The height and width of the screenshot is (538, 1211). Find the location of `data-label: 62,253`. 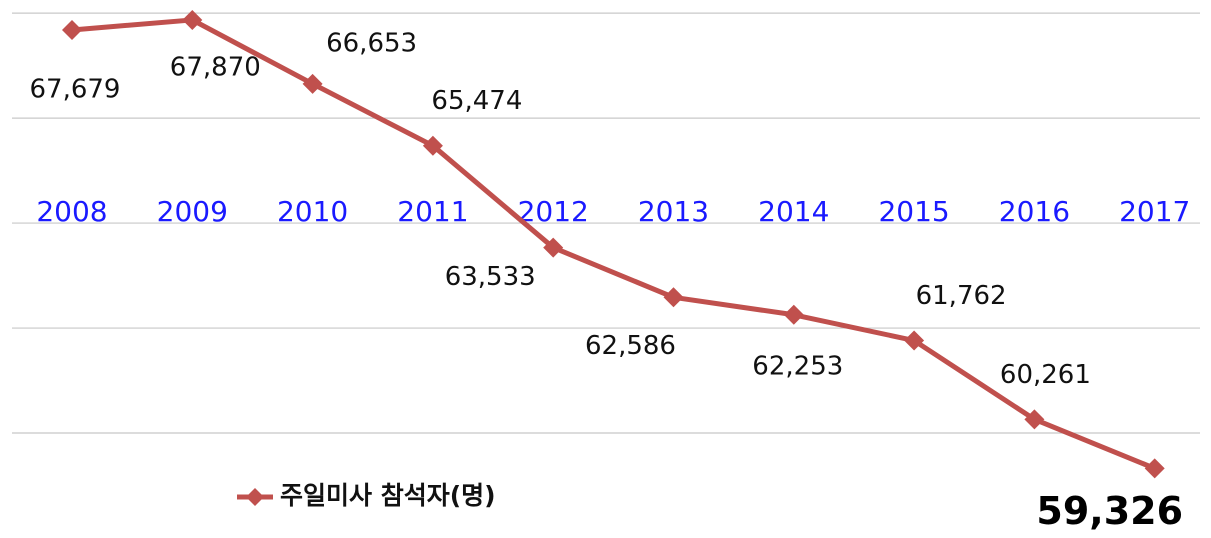

data-label: 62,253 is located at coordinates (797, 366).